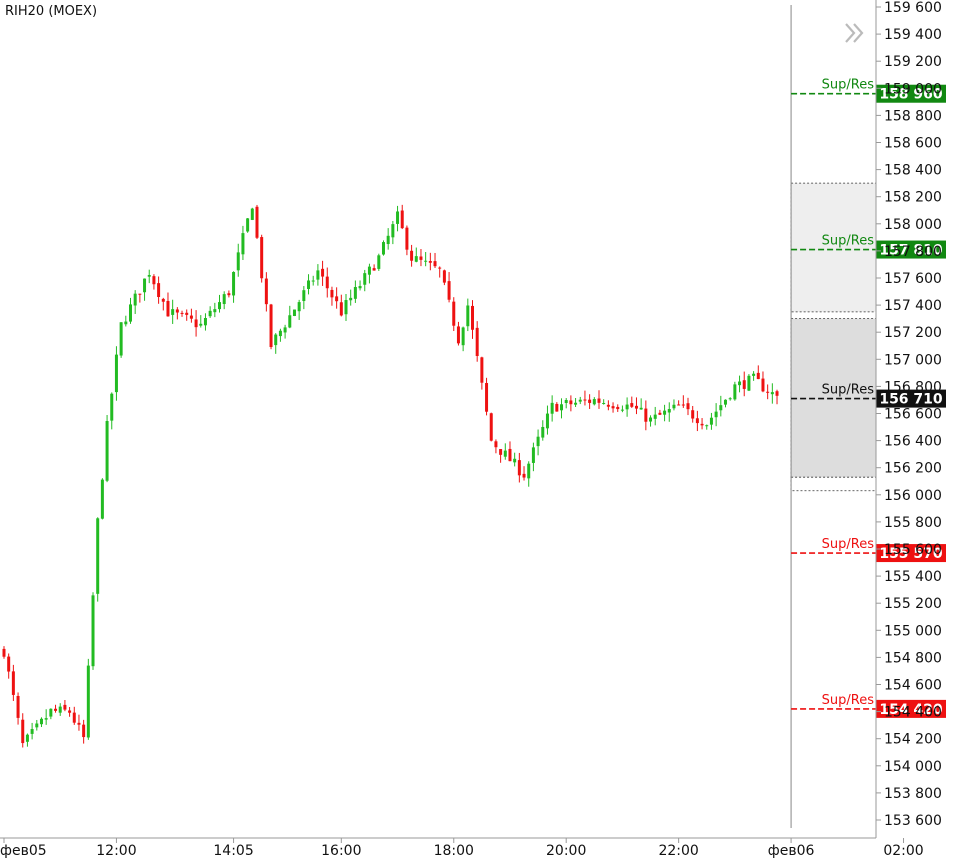 This screenshot has width=953, height=859. I want to click on level-price-text-0: 158 960, so click(911, 95).